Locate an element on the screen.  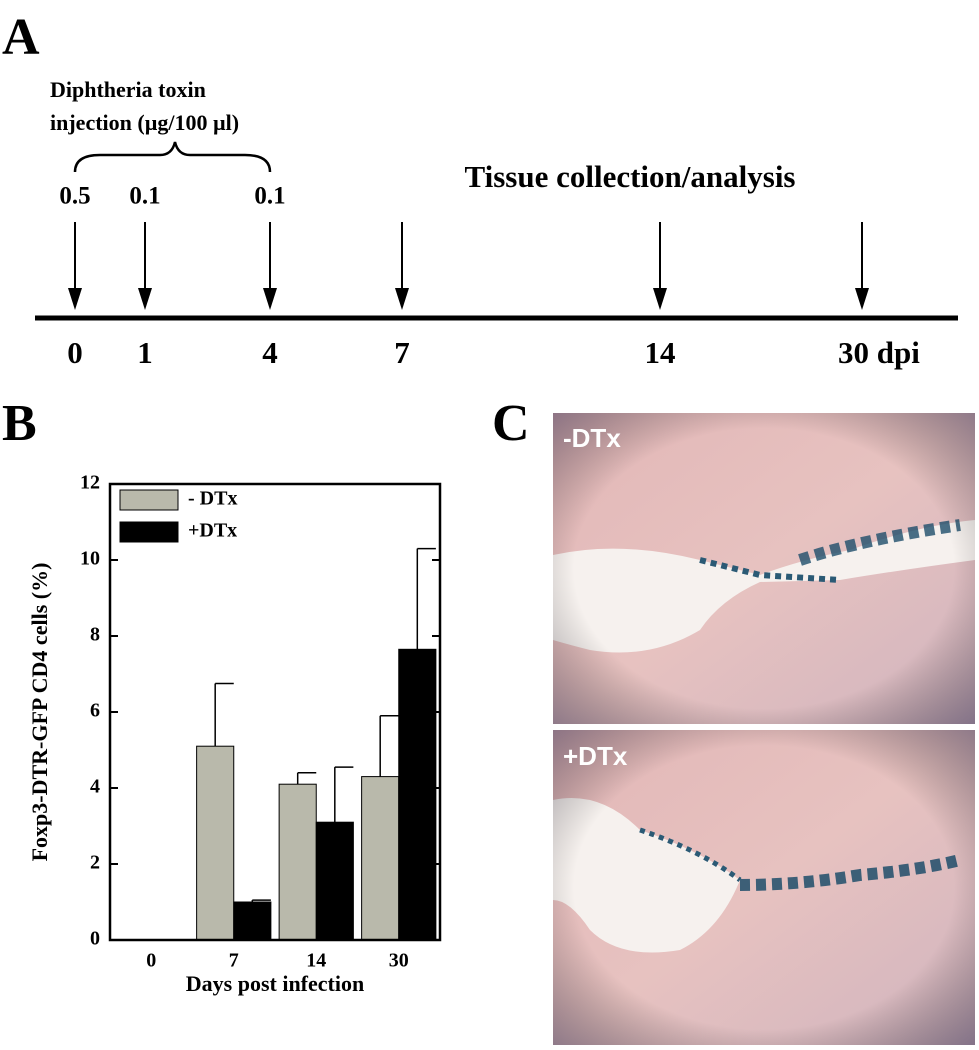
injection-title: injection (µg/100 µl) is located at coordinates (144, 122).